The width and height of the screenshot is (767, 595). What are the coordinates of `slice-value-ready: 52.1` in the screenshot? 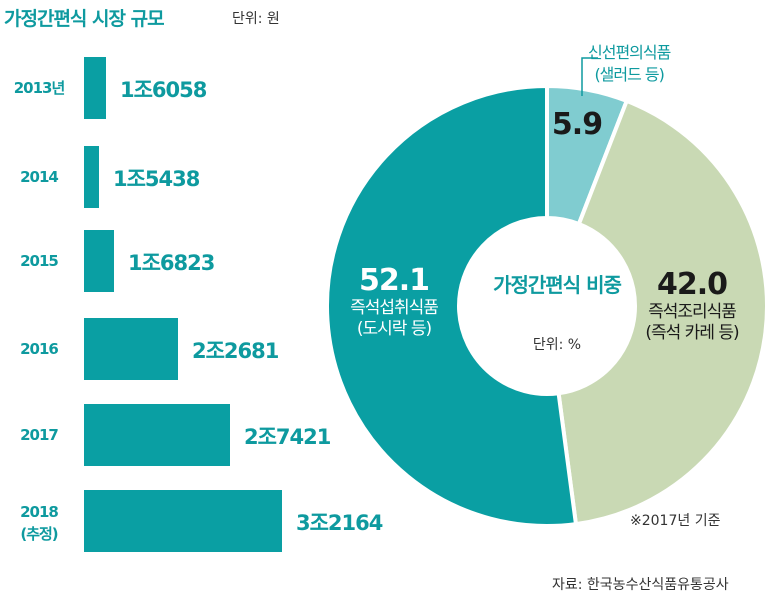 It's located at (394, 280).